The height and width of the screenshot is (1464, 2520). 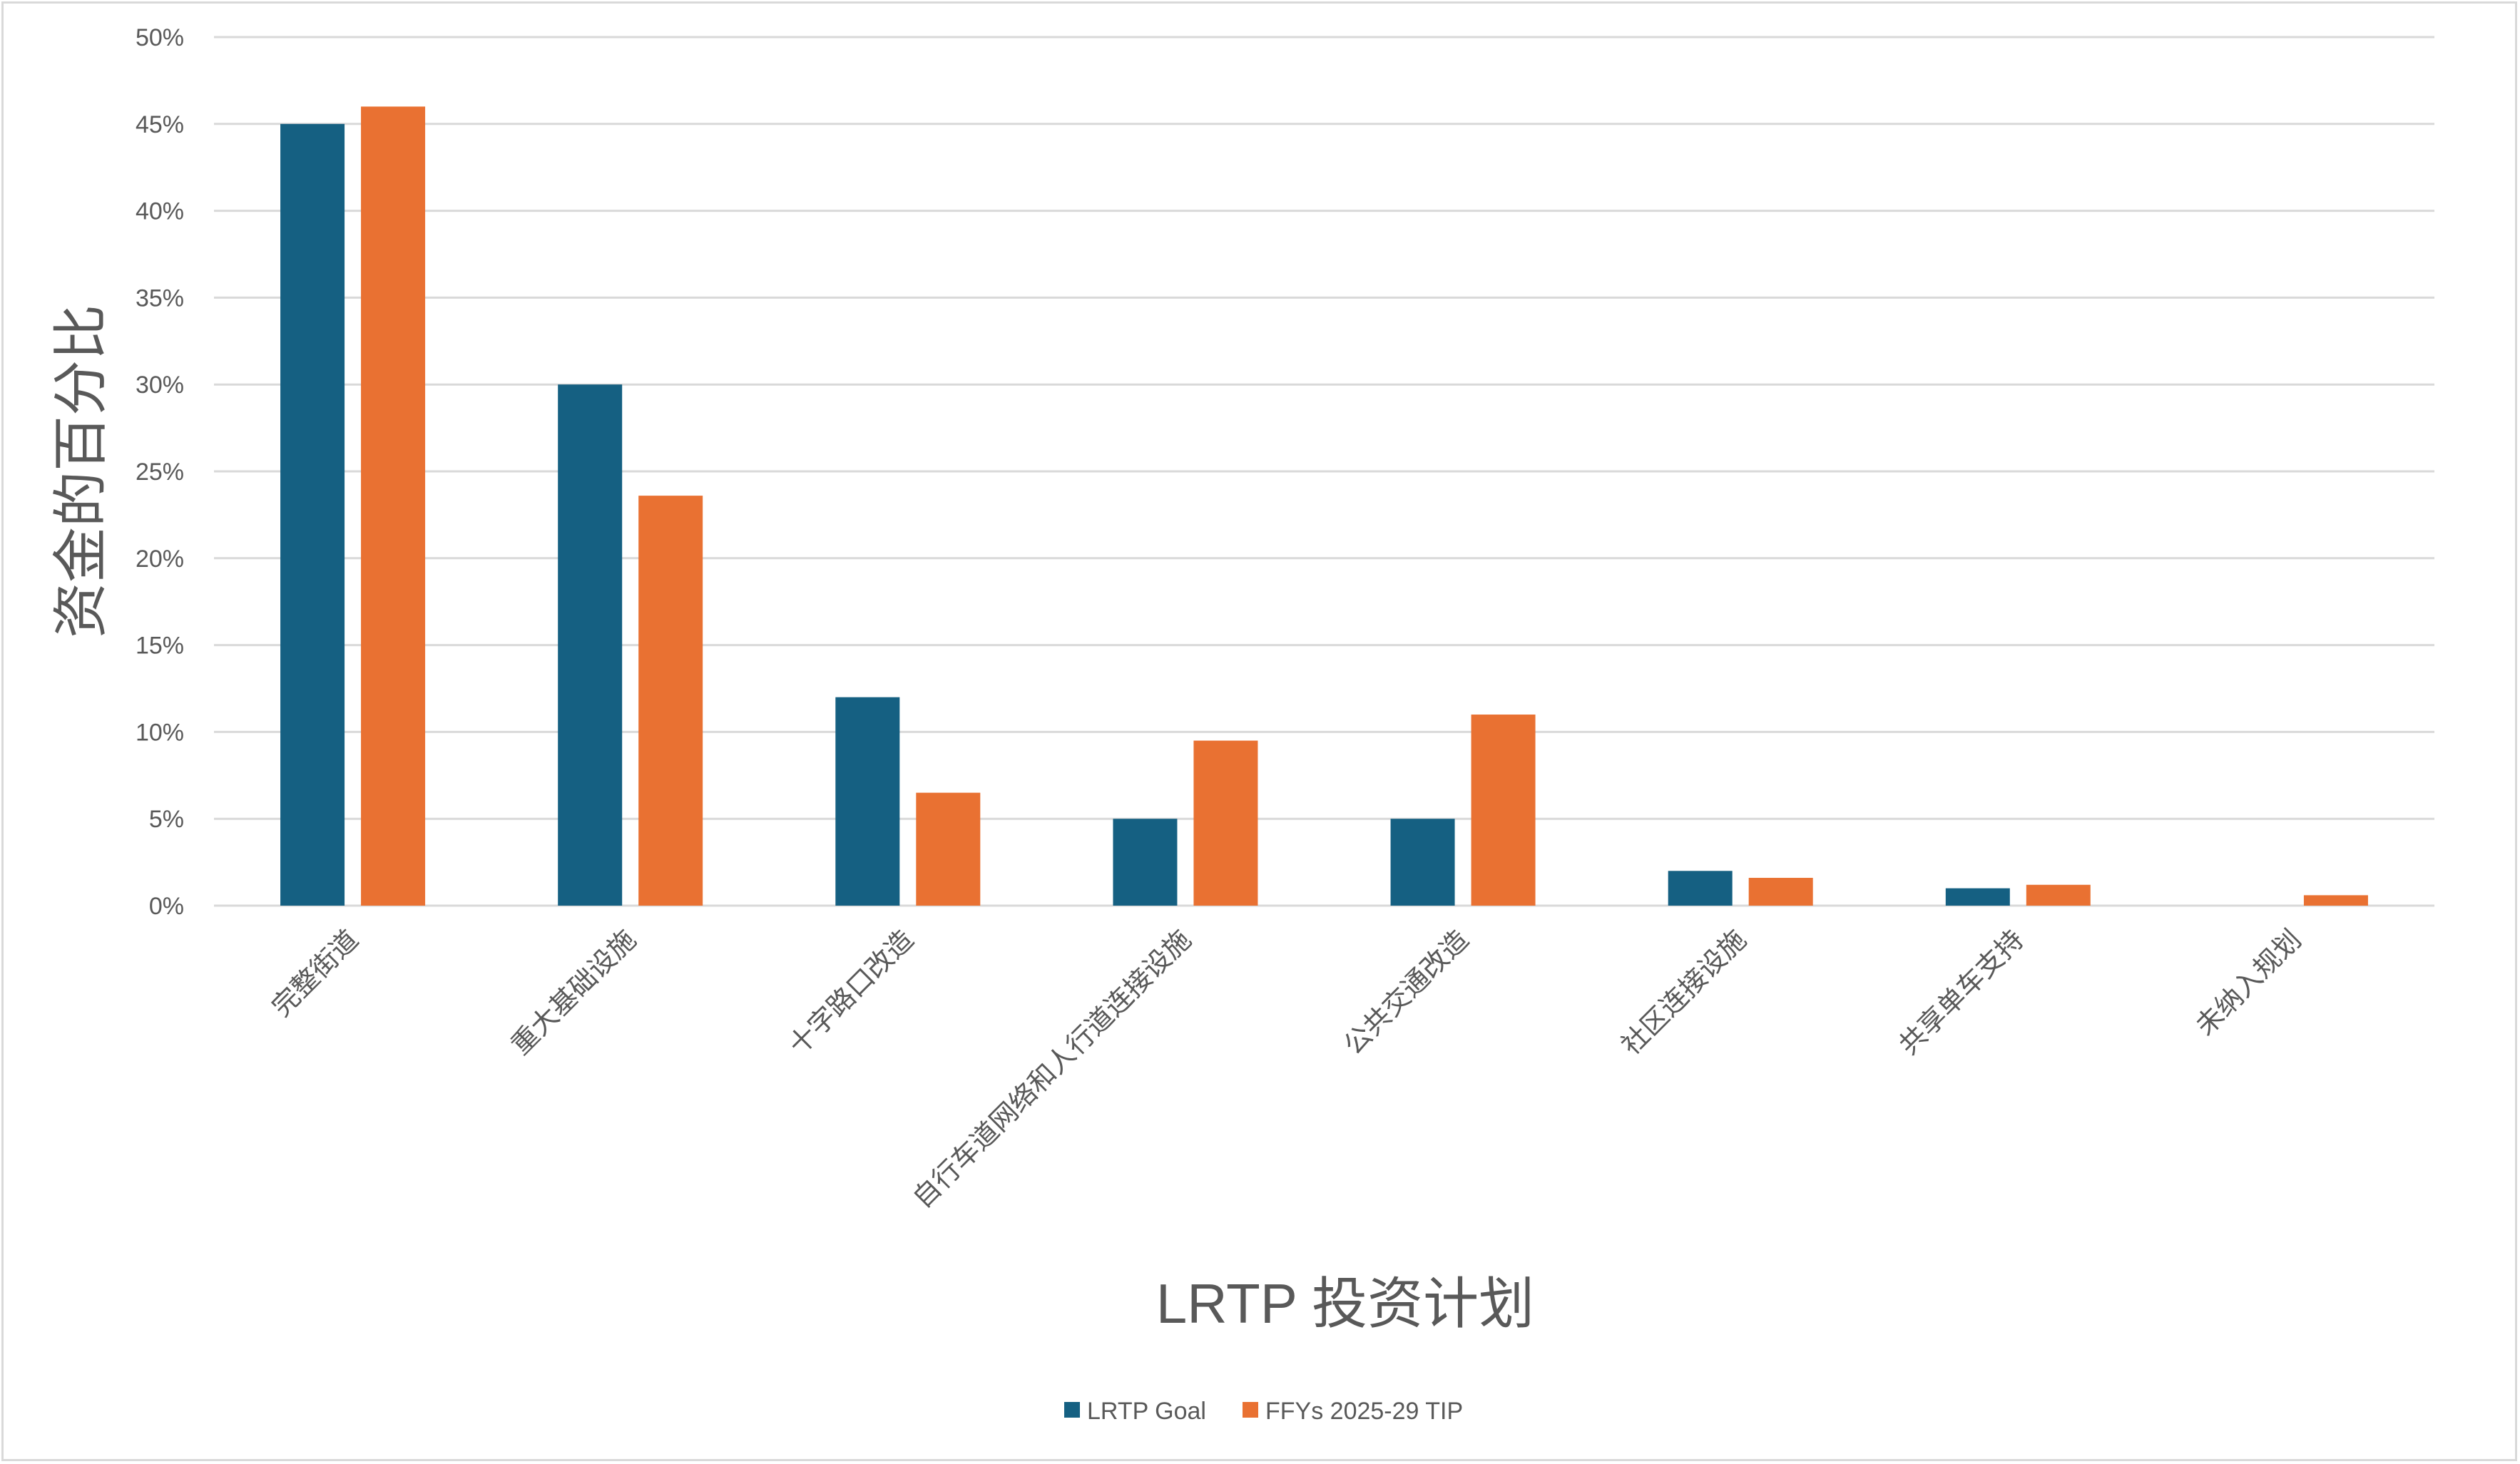 I want to click on x-category-label: 完整街道, so click(x=315, y=974).